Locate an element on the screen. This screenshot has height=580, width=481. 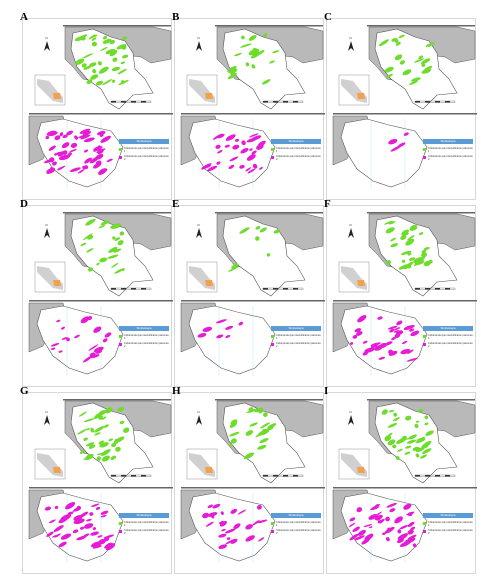
legend-label: Coberturas que intensificaron patrones 1 is located at coordinates (298, 337).